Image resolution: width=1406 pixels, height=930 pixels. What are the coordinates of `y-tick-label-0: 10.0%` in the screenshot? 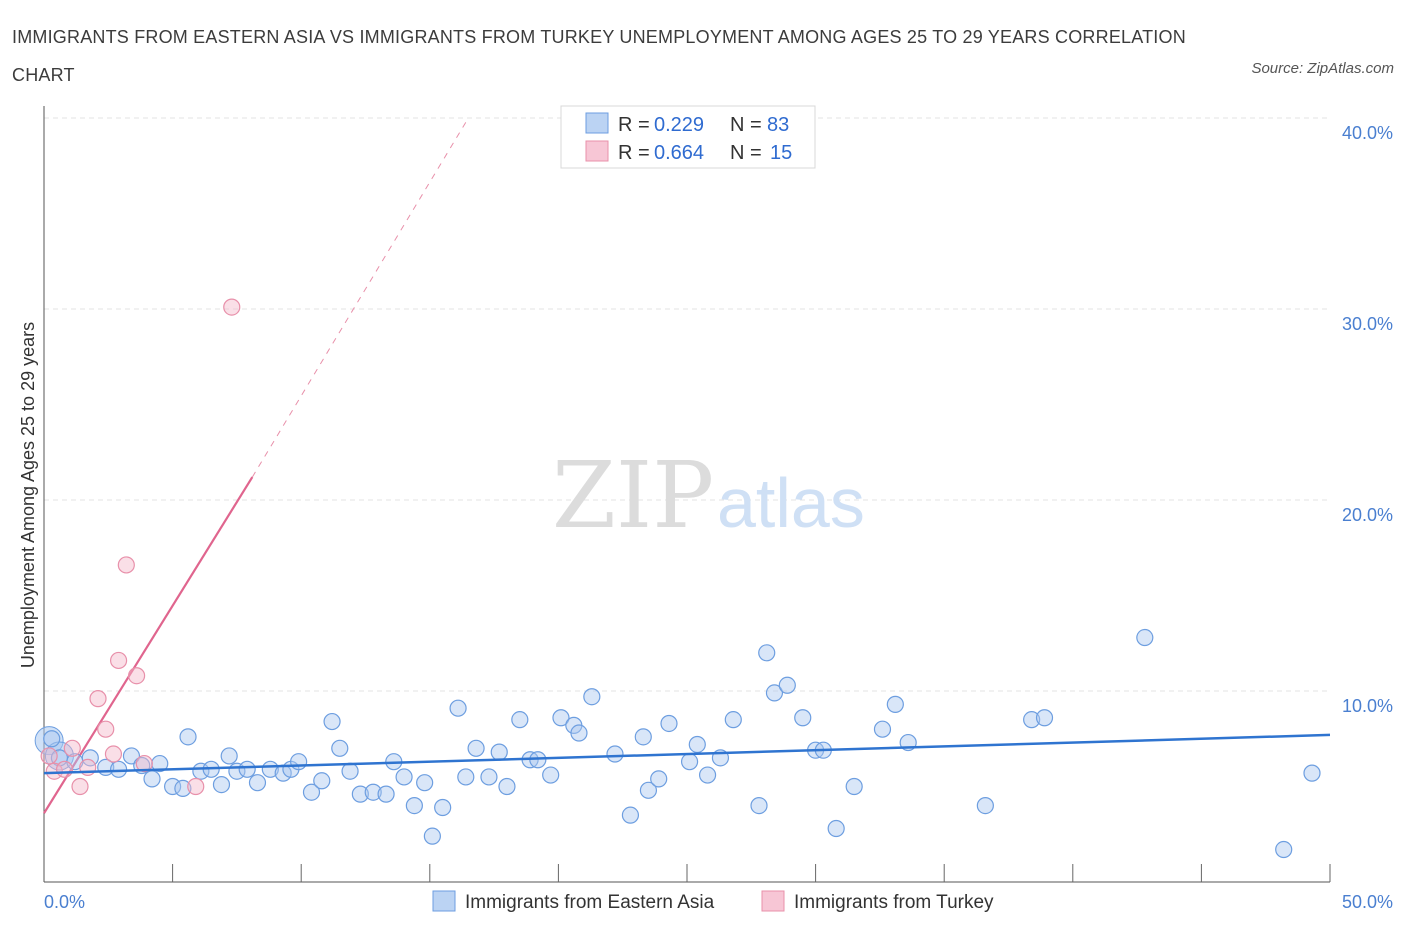 It's located at (1367, 706).